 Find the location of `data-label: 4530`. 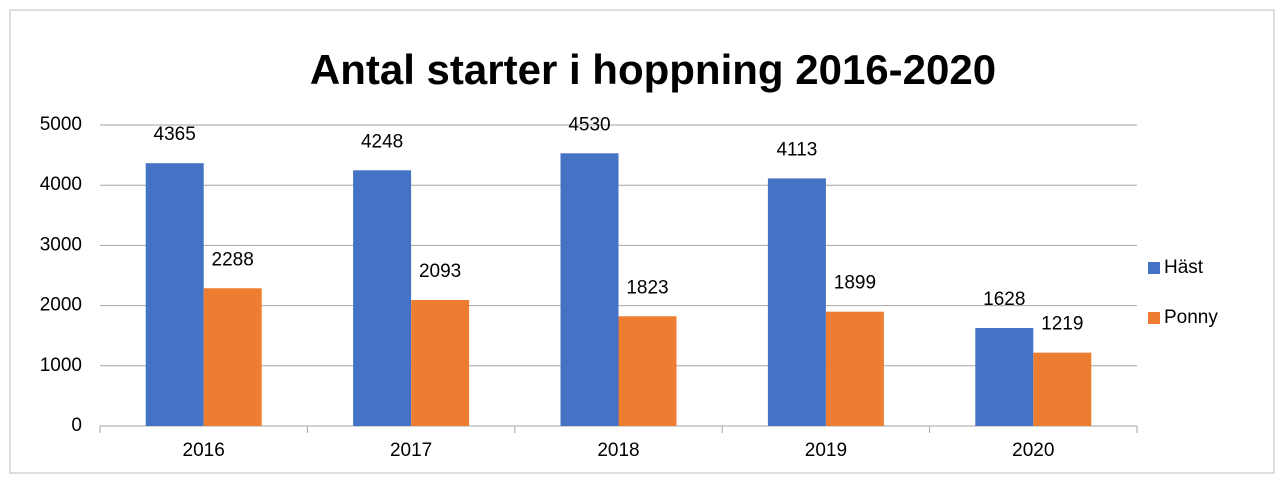

data-label: 4530 is located at coordinates (589, 124).